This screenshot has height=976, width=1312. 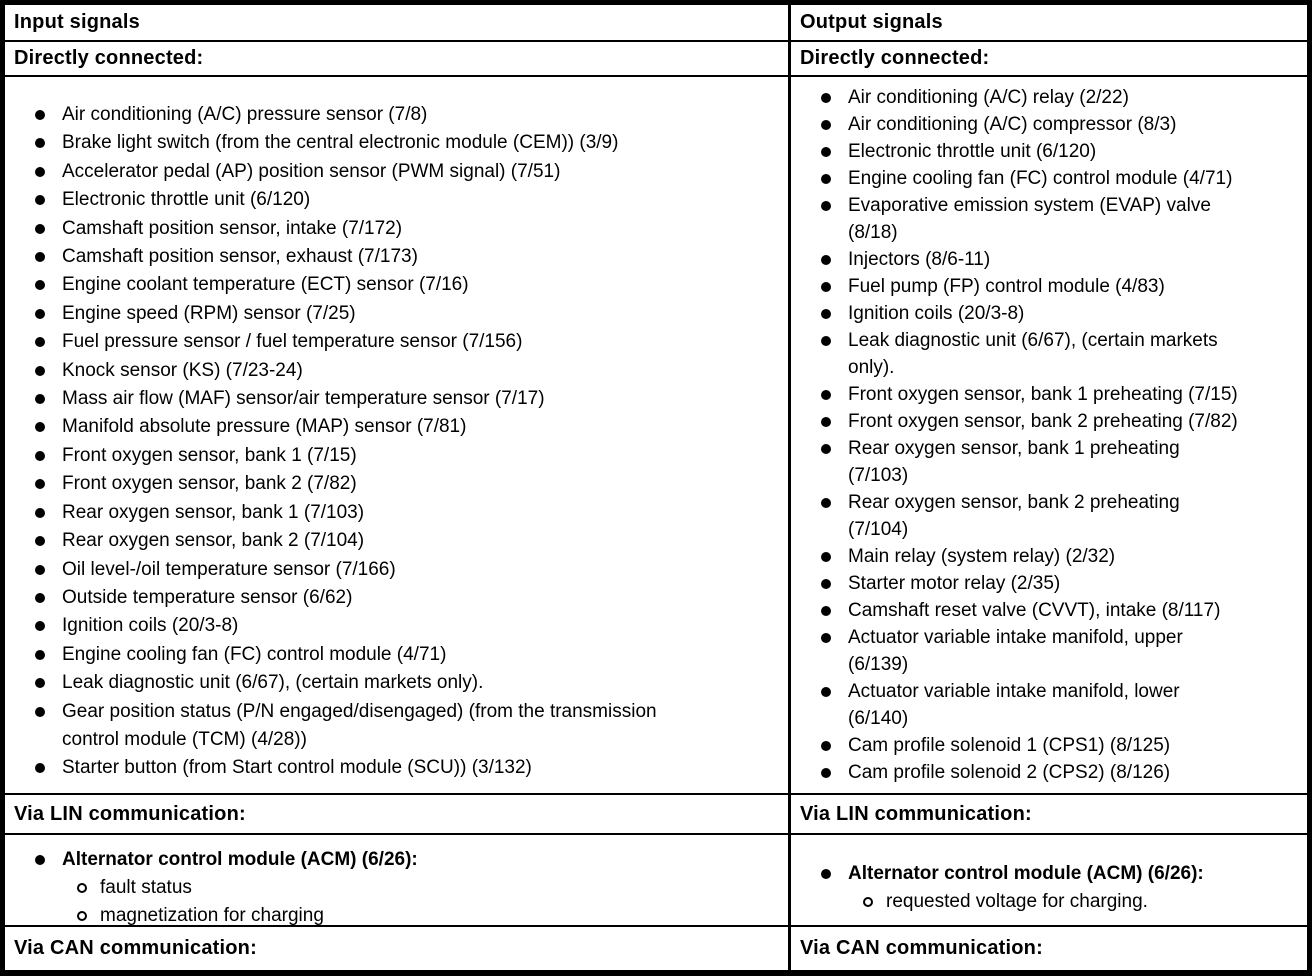 I want to click on list-item: Engine speed (RPM) sensor (7/25), so click(x=402, y=314).